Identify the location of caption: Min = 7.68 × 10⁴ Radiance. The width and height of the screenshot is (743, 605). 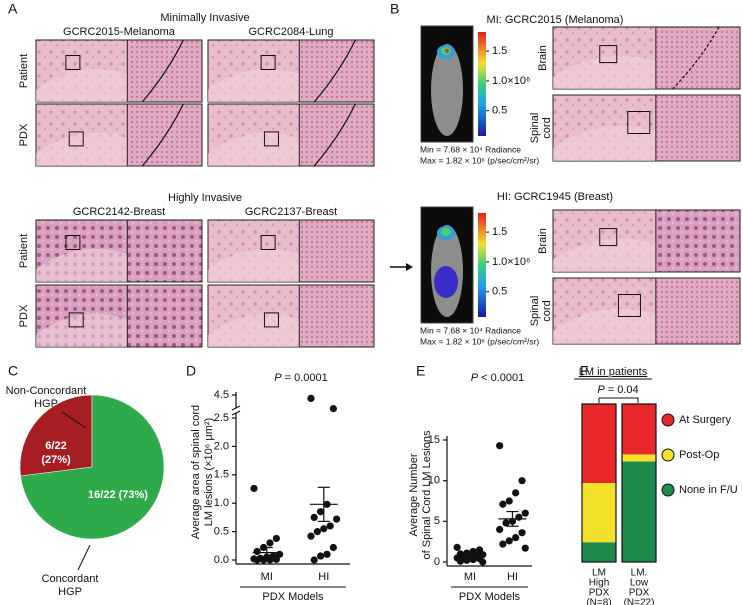
(470, 330).